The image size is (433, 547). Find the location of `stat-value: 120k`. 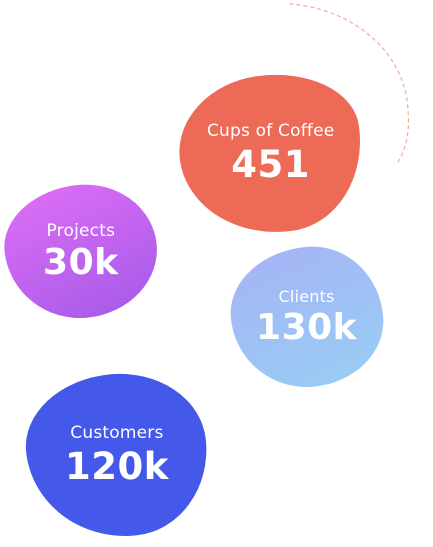

stat-value: 120k is located at coordinates (117, 467).